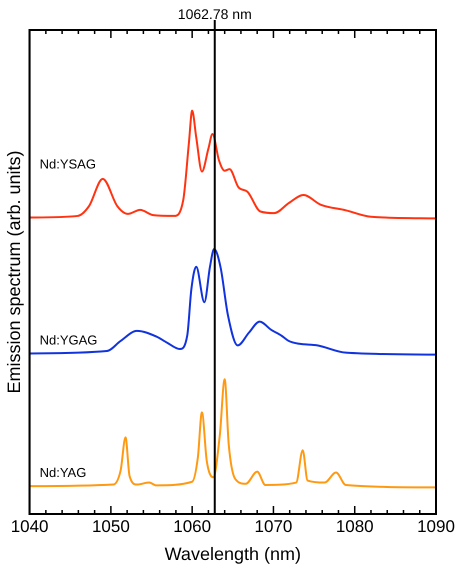 The height and width of the screenshot is (570, 460). What do you see at coordinates (192, 526) in the screenshot?
I see `x-tick-label: 1060` at bounding box center [192, 526].